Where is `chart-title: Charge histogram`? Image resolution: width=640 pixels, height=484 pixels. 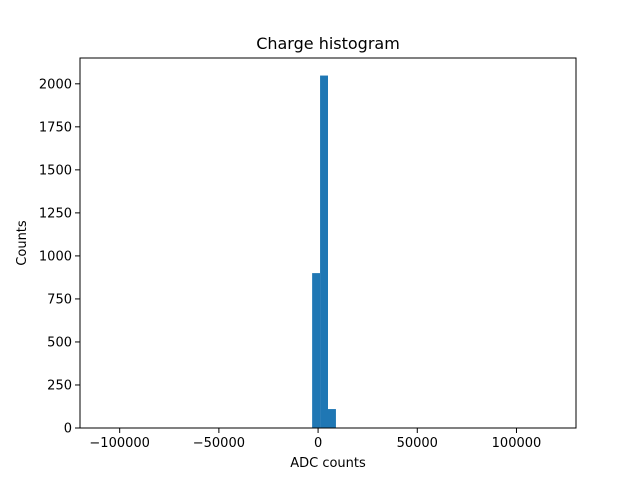 chart-title: Charge histogram is located at coordinates (328, 43).